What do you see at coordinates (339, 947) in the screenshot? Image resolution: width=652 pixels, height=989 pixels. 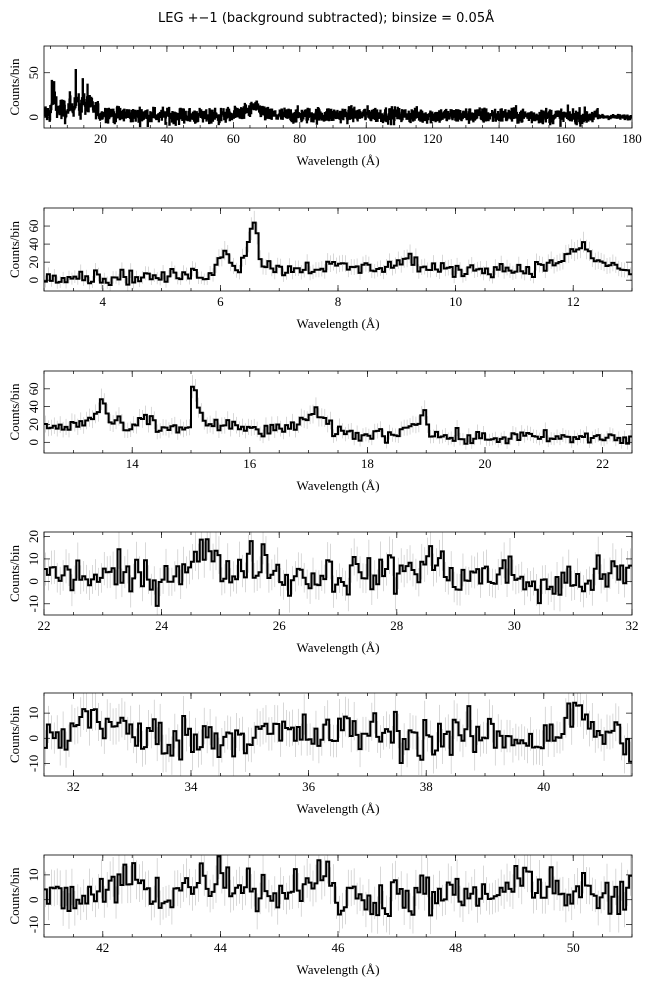 I see `x-tick-label: 46` at bounding box center [339, 947].